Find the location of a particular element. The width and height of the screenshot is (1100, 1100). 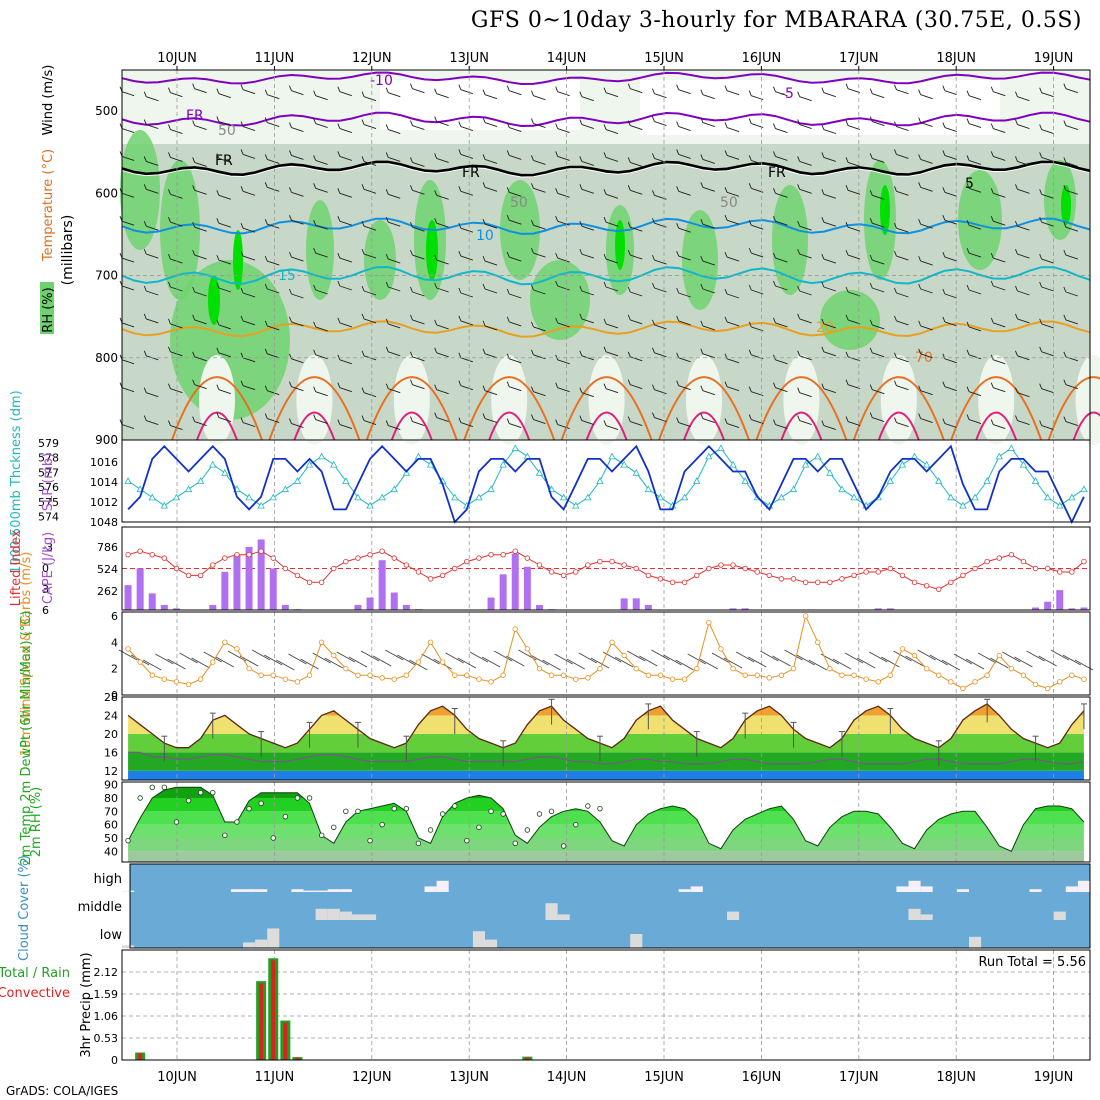

top-date-label: 14JUN is located at coordinates (567, 58).